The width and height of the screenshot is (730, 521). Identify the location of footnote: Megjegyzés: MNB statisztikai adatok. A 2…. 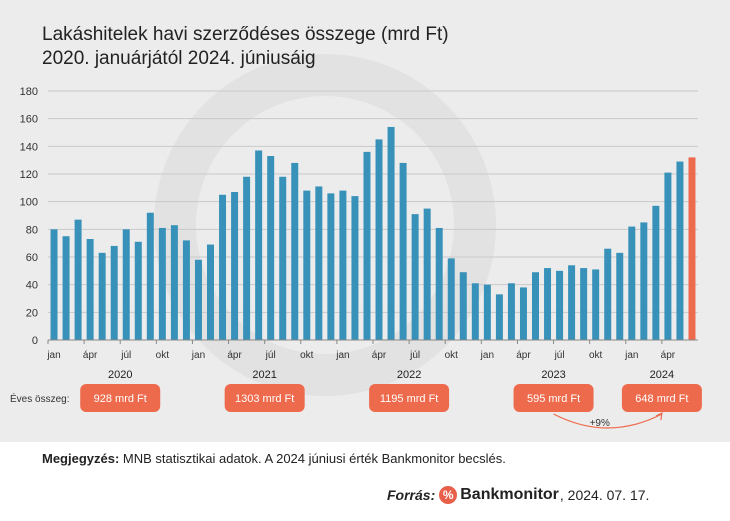
(274, 458).